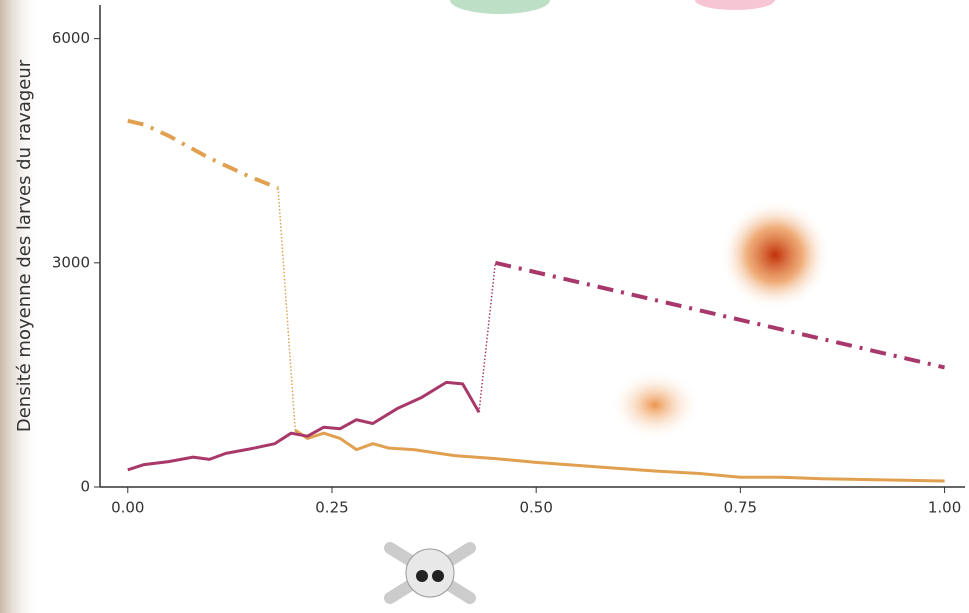  I want to click on y-tick-label: 0, so click(85, 487).